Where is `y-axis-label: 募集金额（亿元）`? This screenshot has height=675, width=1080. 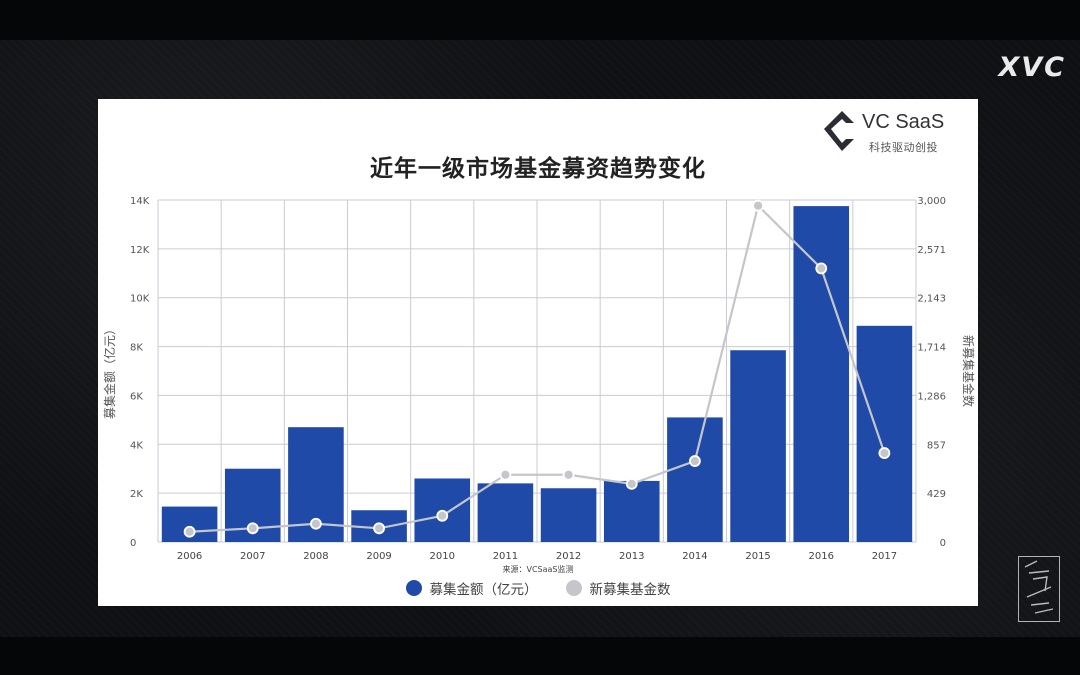 y-axis-label: 募集金额（亿元） is located at coordinates (109, 371).